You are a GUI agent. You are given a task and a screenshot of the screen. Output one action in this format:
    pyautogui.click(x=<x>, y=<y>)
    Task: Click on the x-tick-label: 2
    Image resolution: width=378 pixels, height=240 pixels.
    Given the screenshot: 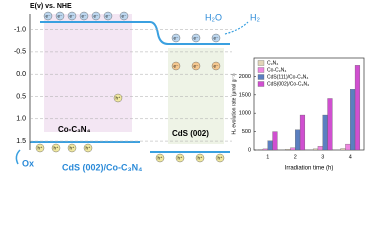 What is the action you would take?
    pyautogui.click(x=295, y=157)
    